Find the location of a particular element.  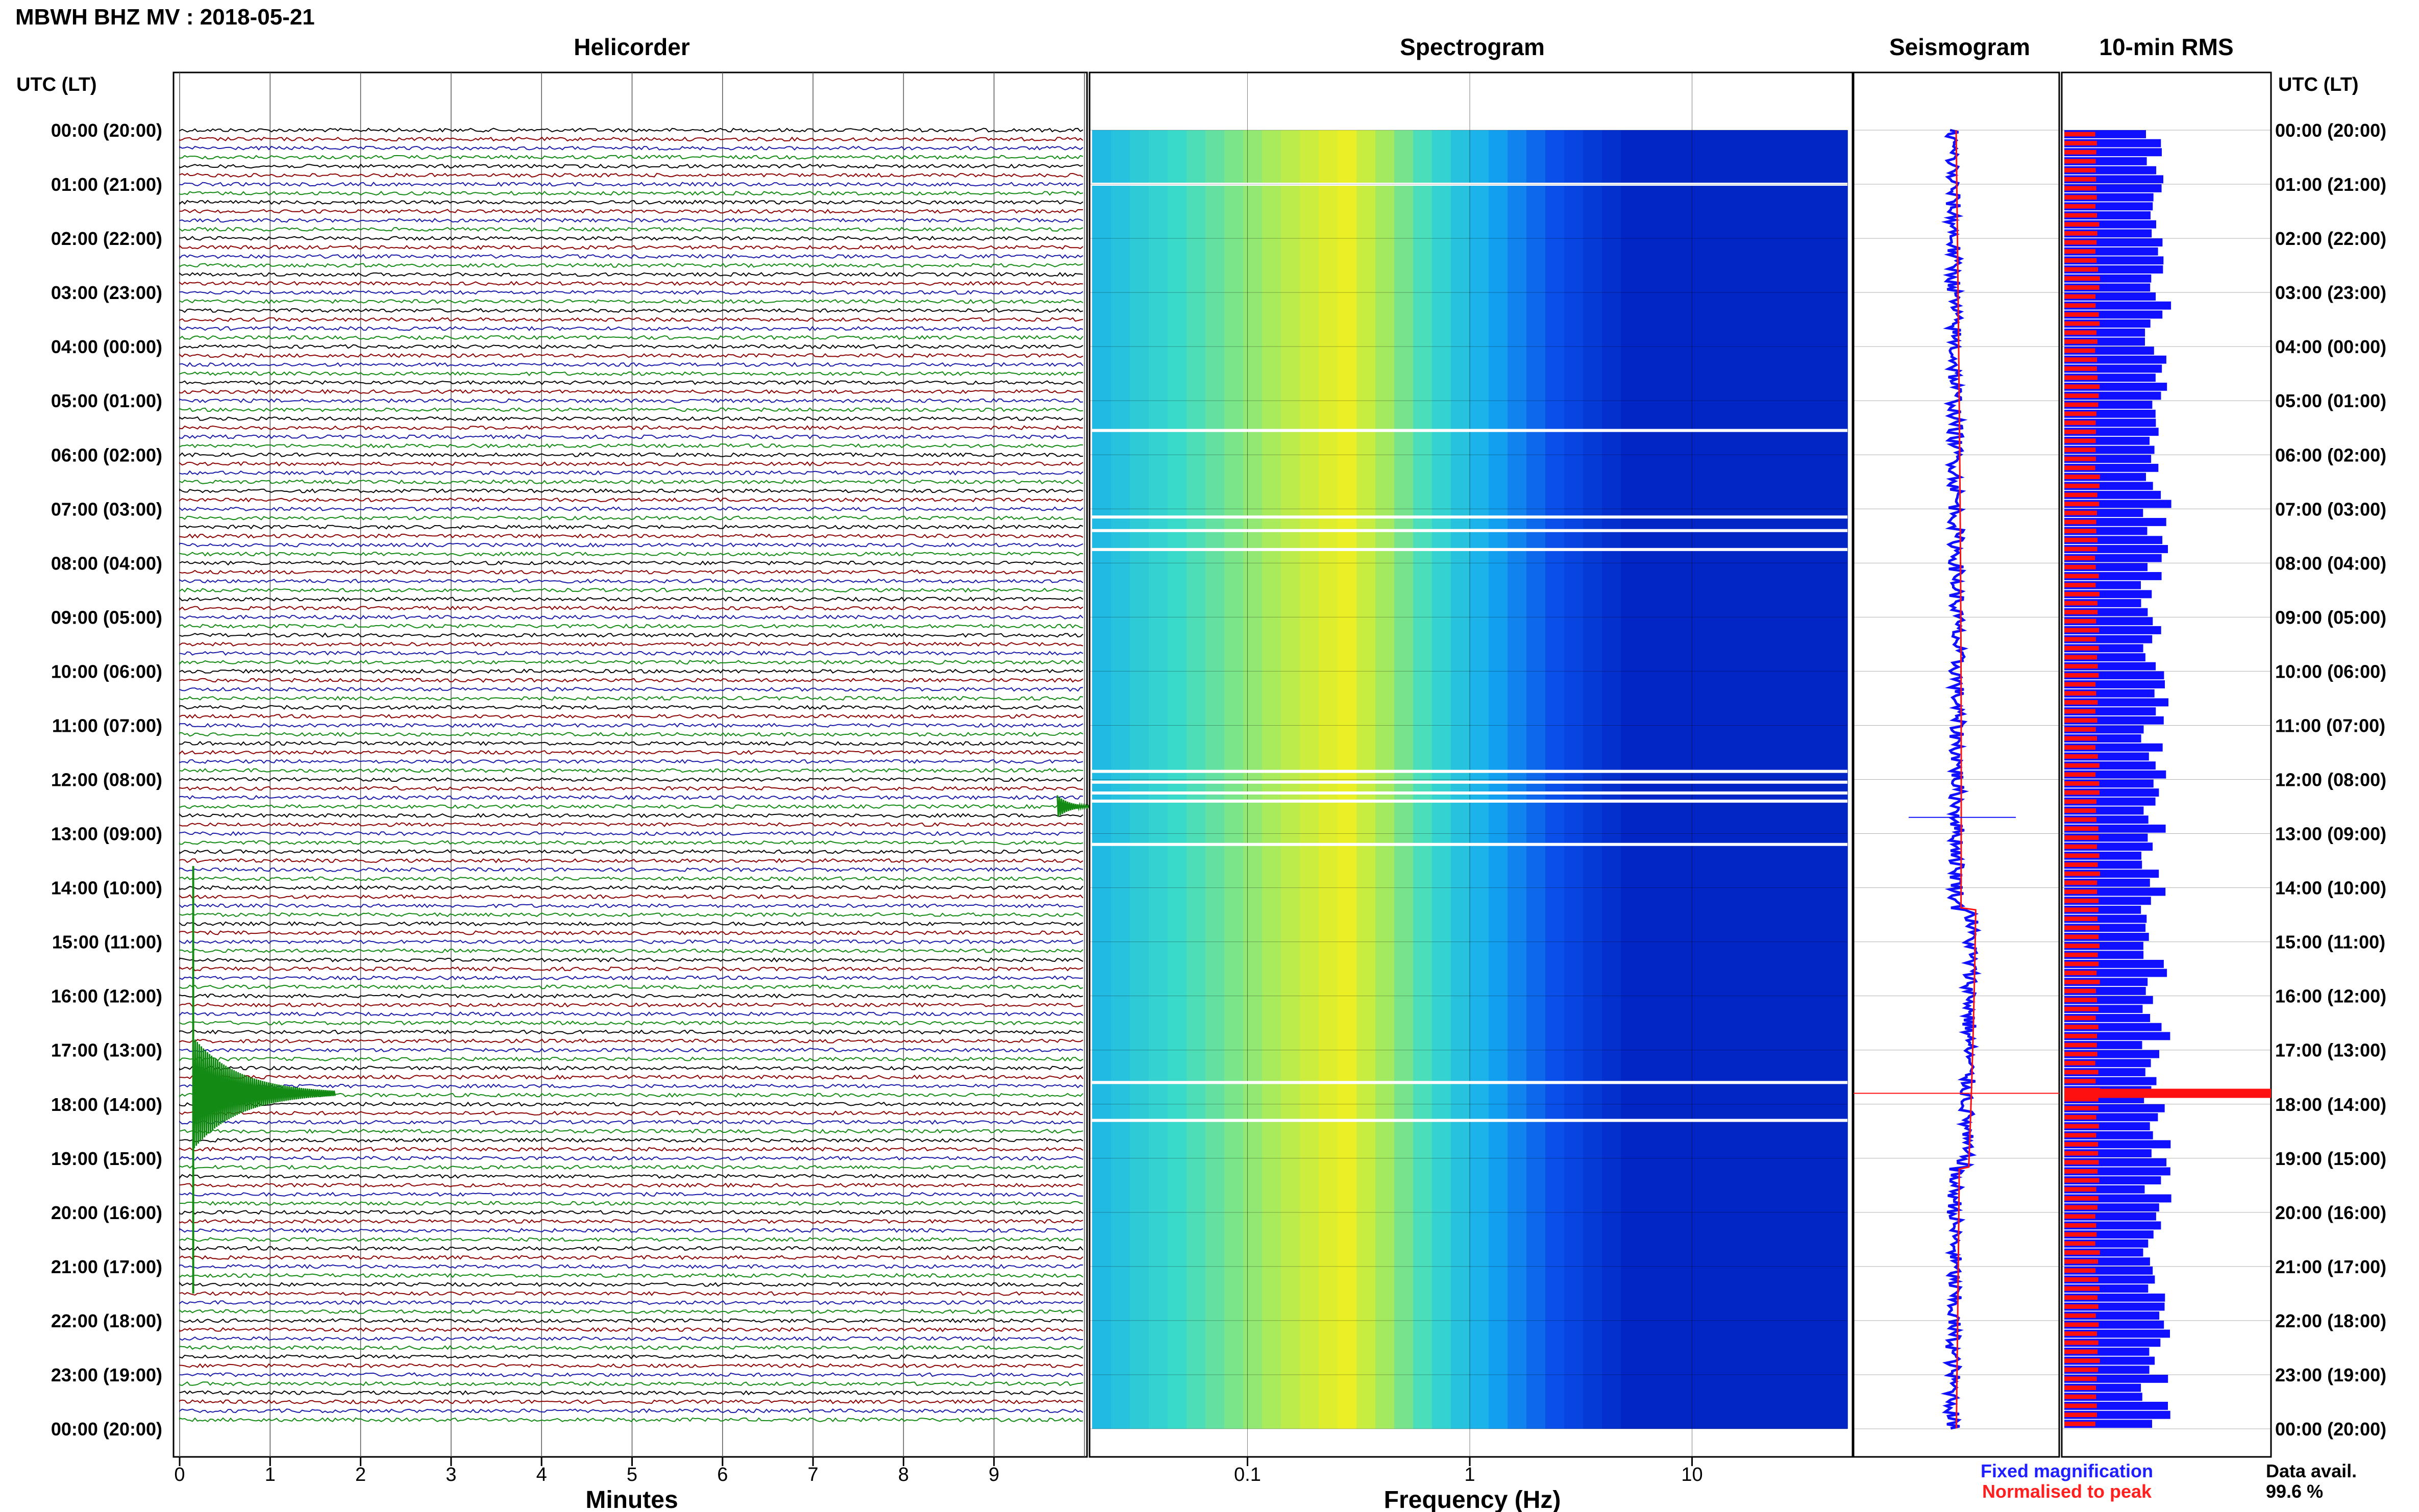

time-label-right: 14:00 (10:00) is located at coordinates (2330, 888).